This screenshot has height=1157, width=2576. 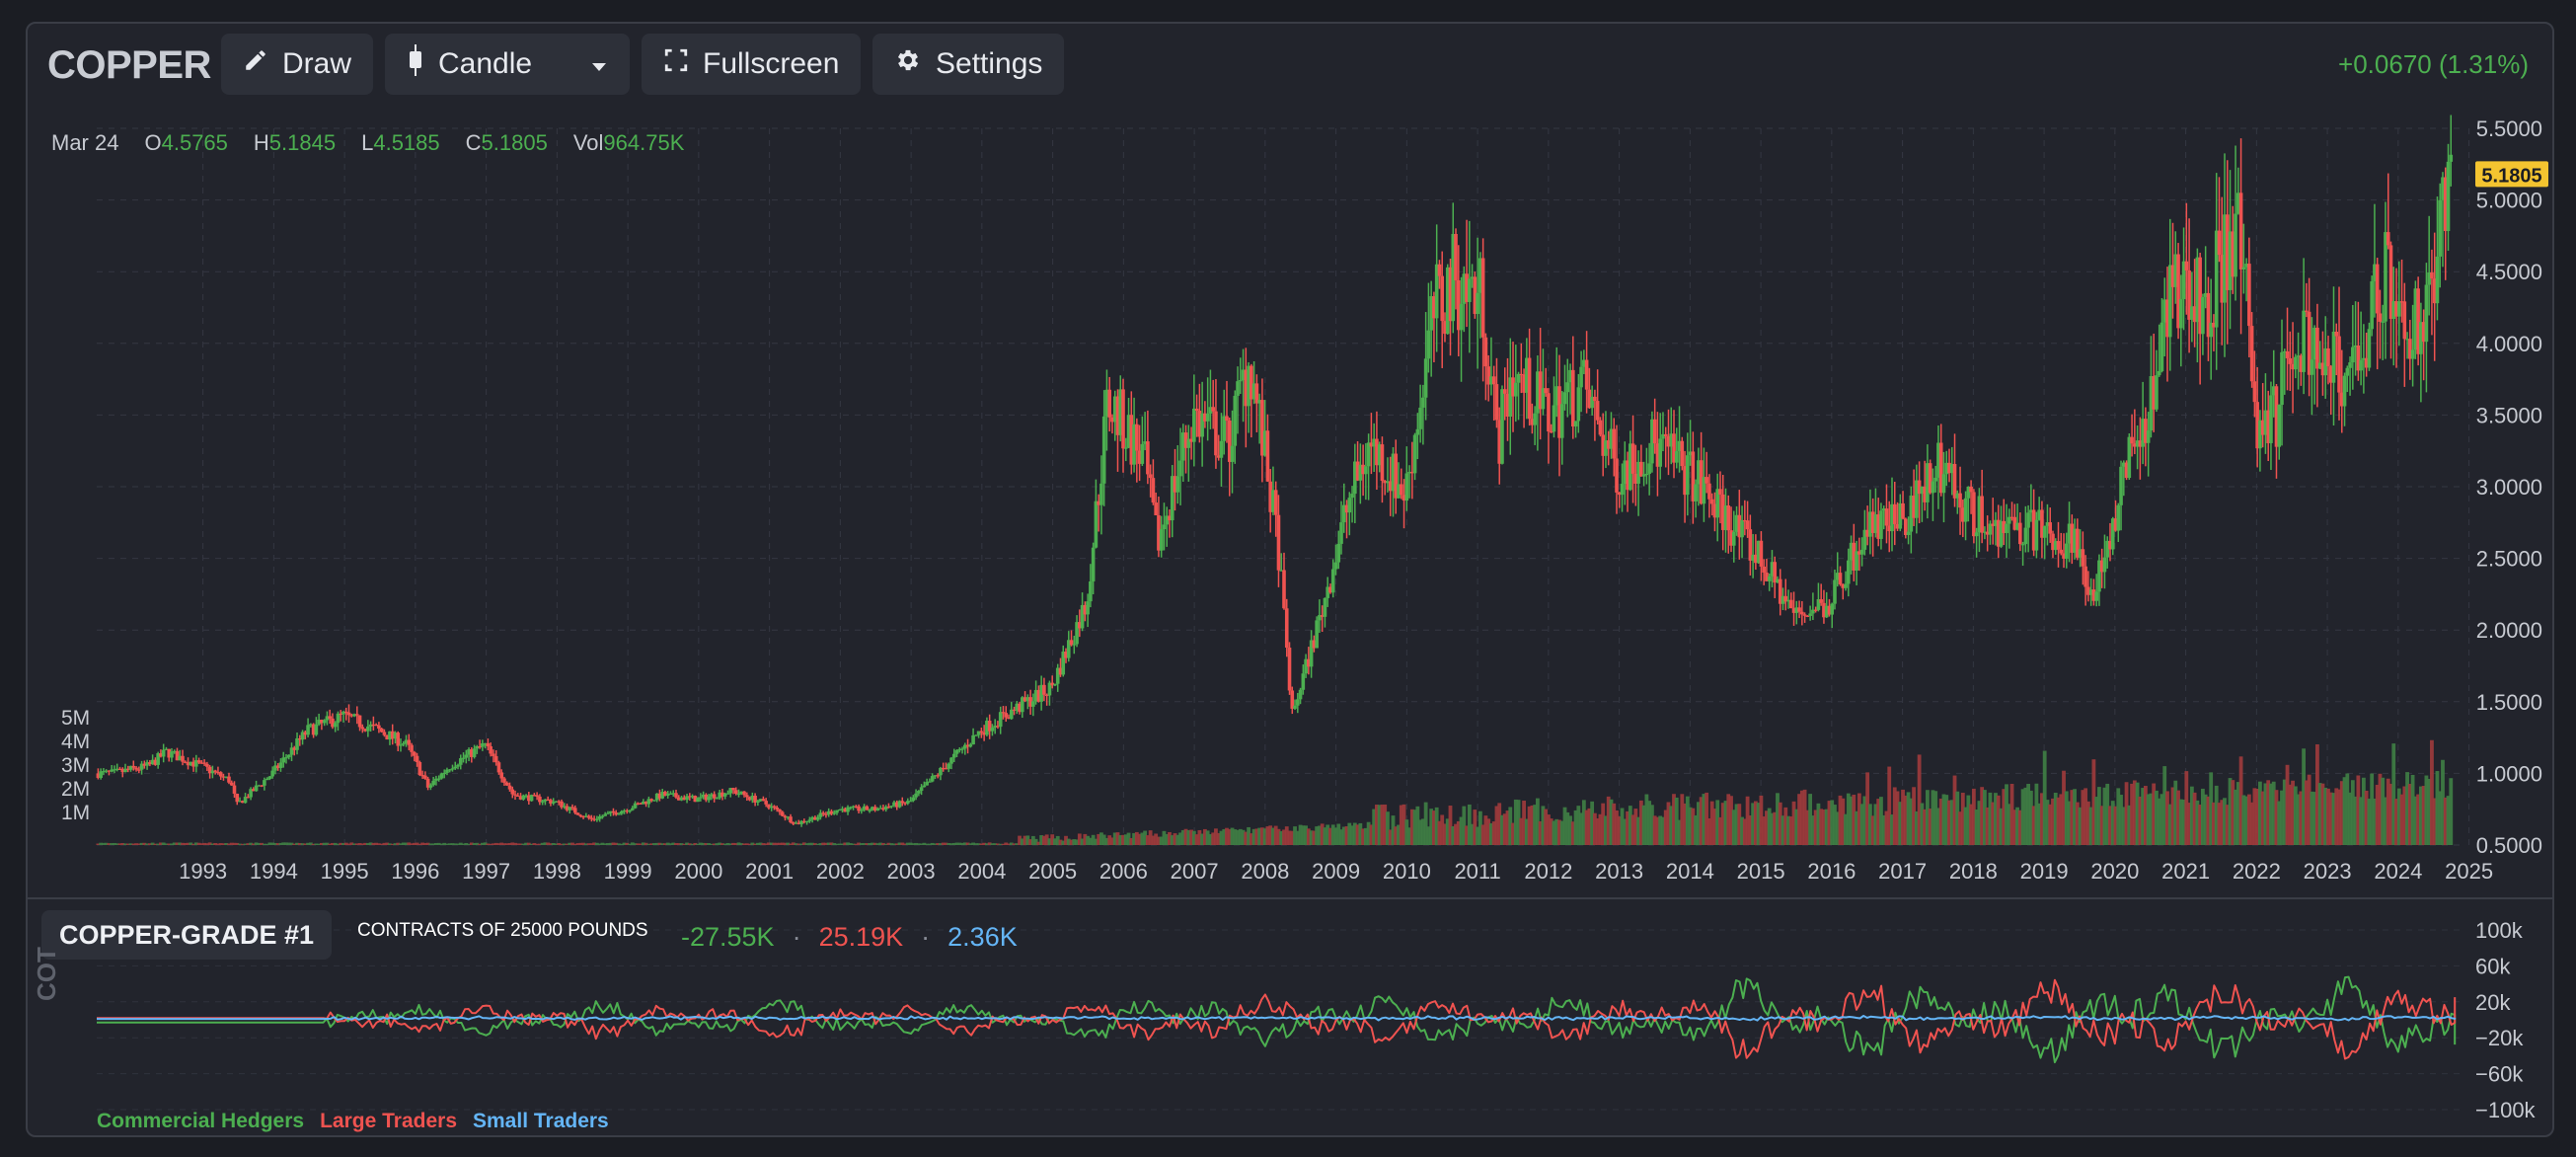 I want to click on fullscreen-button: Fullscreen, so click(x=752, y=64).